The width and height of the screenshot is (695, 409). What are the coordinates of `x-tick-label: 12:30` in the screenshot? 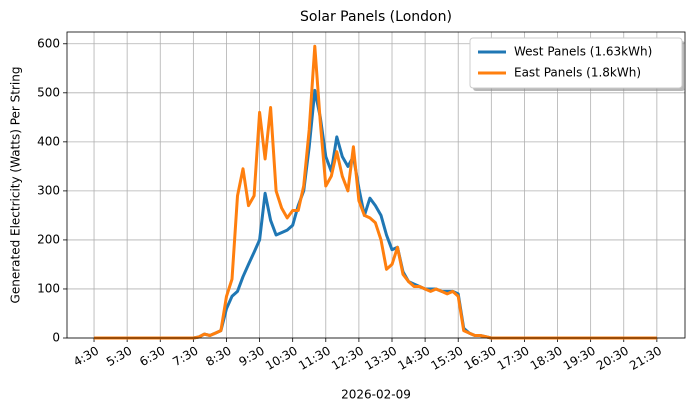 It's located at (347, 358).